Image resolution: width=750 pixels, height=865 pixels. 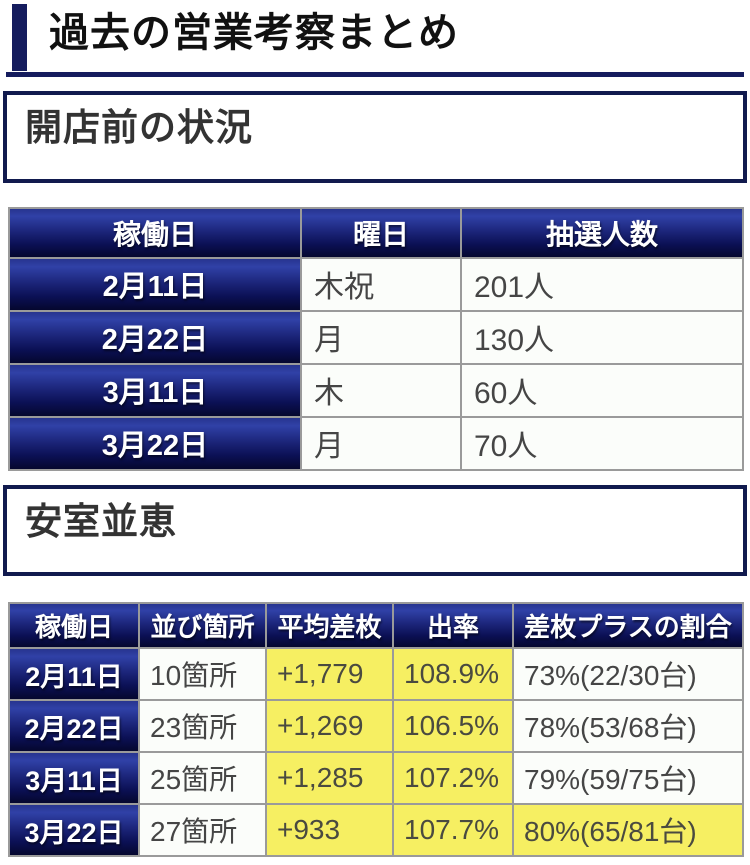 I want to click on table-cell: 73%(22/30台), so click(x=628, y=674).